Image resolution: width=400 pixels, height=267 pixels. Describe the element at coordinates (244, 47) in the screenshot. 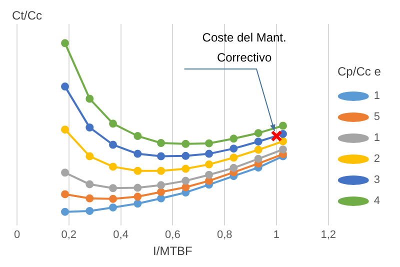

I see `annotation: Coste del Mant. Correctivo` at that location.